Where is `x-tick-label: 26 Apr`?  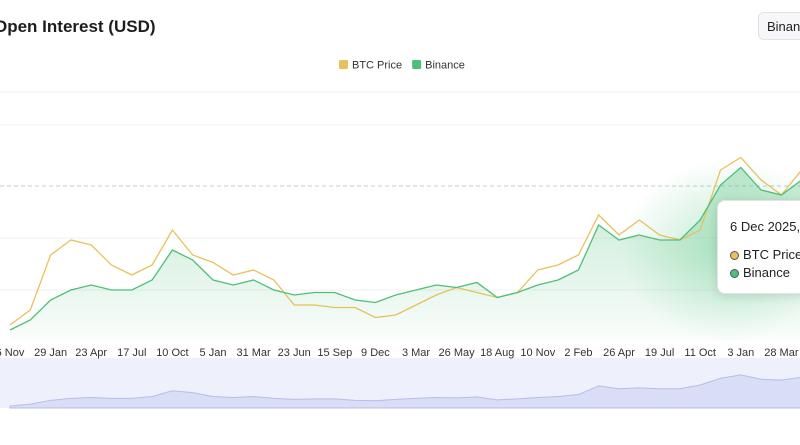
x-tick-label: 26 Apr is located at coordinates (619, 353).